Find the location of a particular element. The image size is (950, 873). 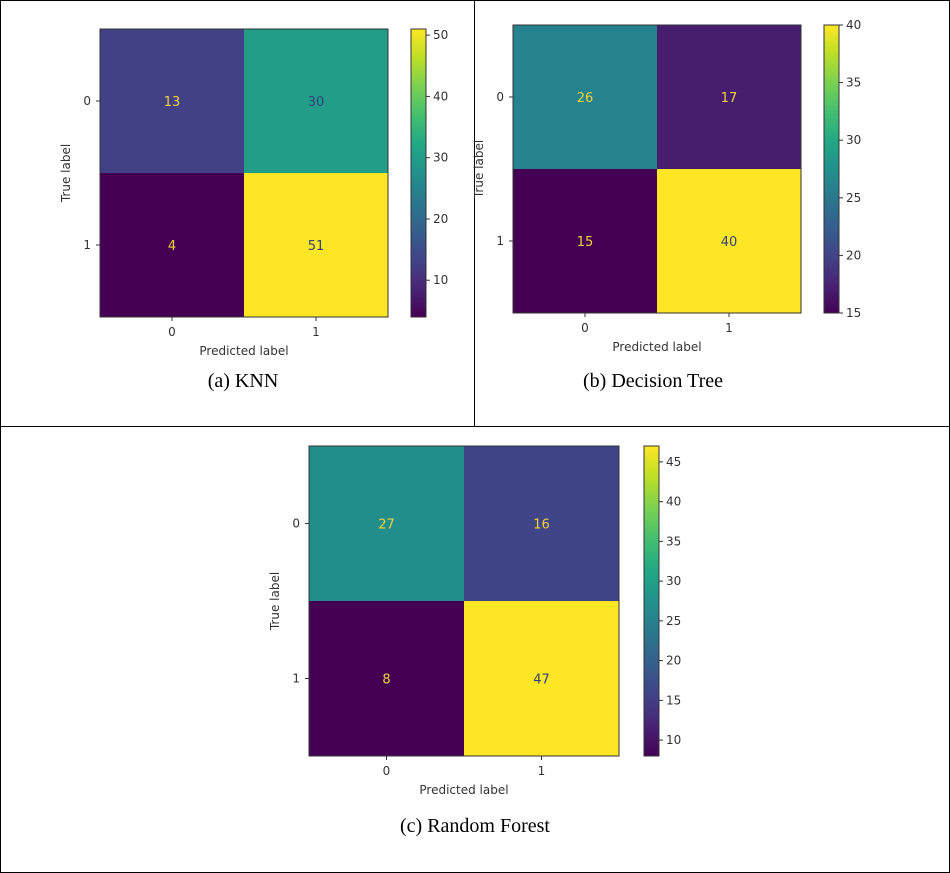

caption-random-forest: (c) Random Forest is located at coordinates (475, 826).